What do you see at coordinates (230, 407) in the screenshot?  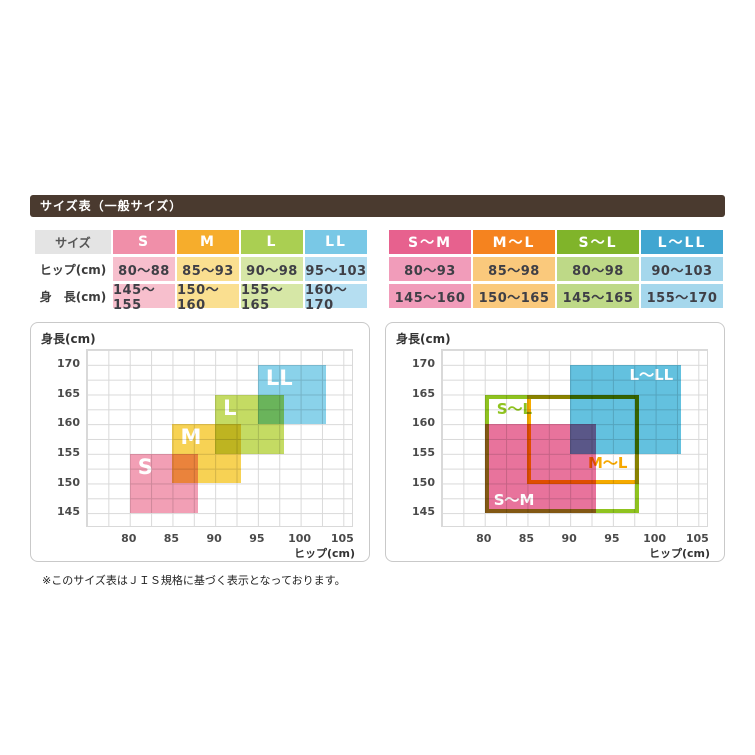 I see `size-region-label: L` at bounding box center [230, 407].